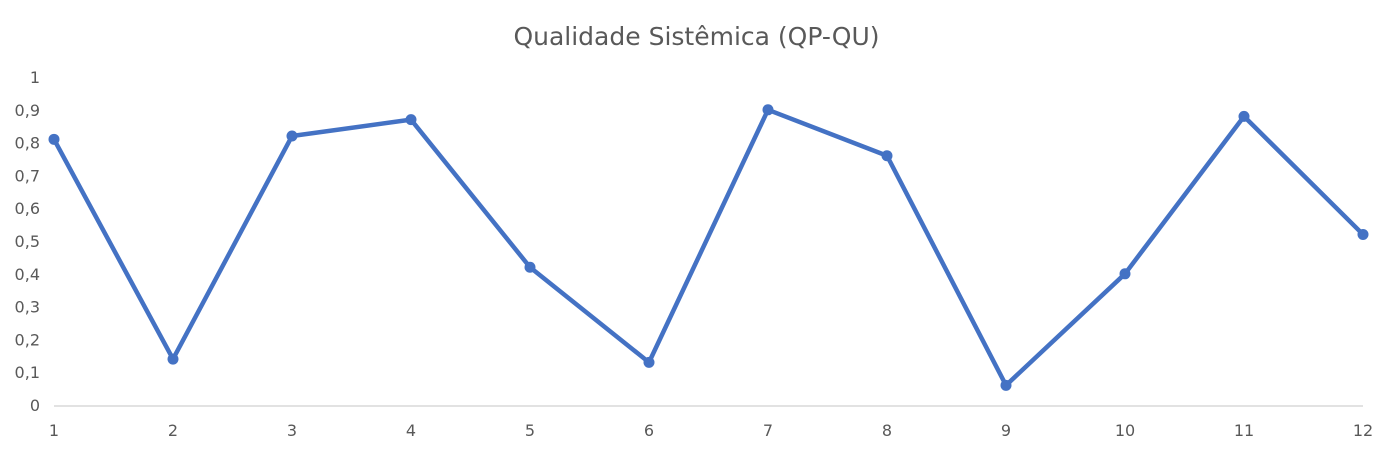 The width and height of the screenshot is (1393, 452). I want to click on x-tick-label: 4, so click(411, 430).